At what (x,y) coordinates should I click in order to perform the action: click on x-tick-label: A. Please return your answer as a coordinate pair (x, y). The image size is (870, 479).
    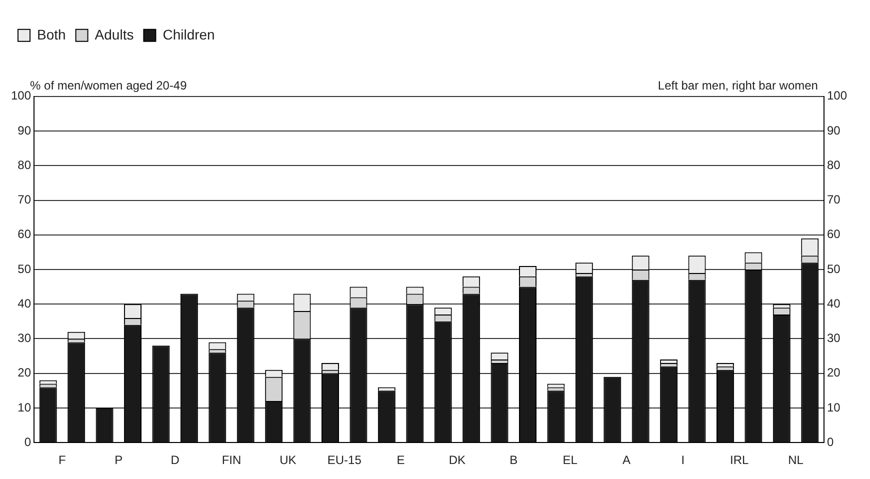
    Looking at the image, I should click on (626, 460).